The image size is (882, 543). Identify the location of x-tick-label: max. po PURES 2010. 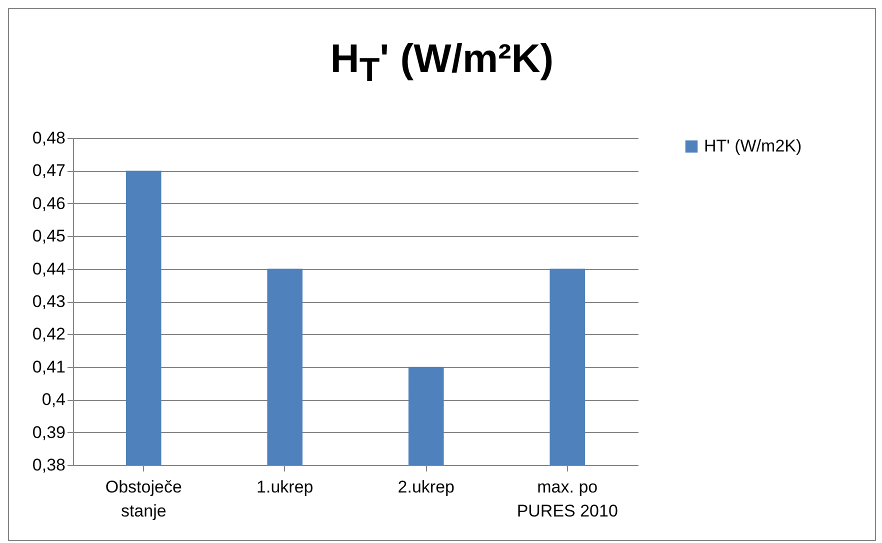
(567, 499).